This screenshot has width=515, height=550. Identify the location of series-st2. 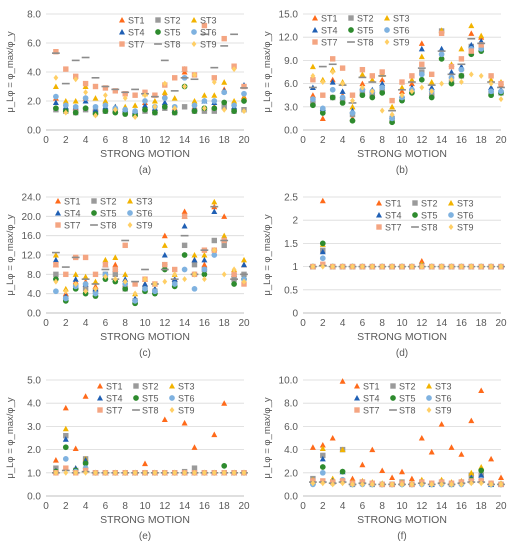
(407, 467).